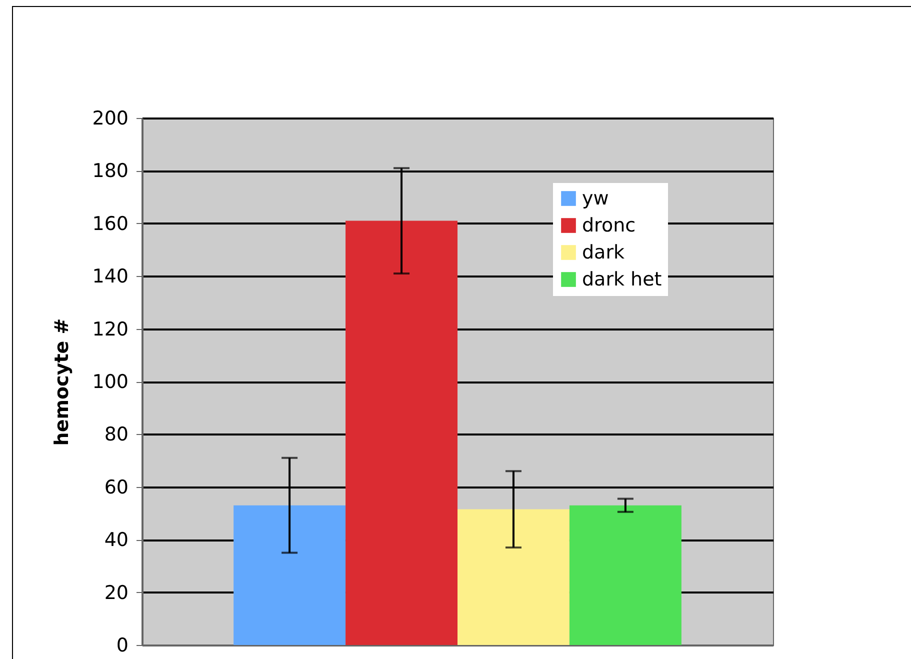  What do you see at coordinates (62, 382) in the screenshot?
I see `y-axis-title: hemocyte #` at bounding box center [62, 382].